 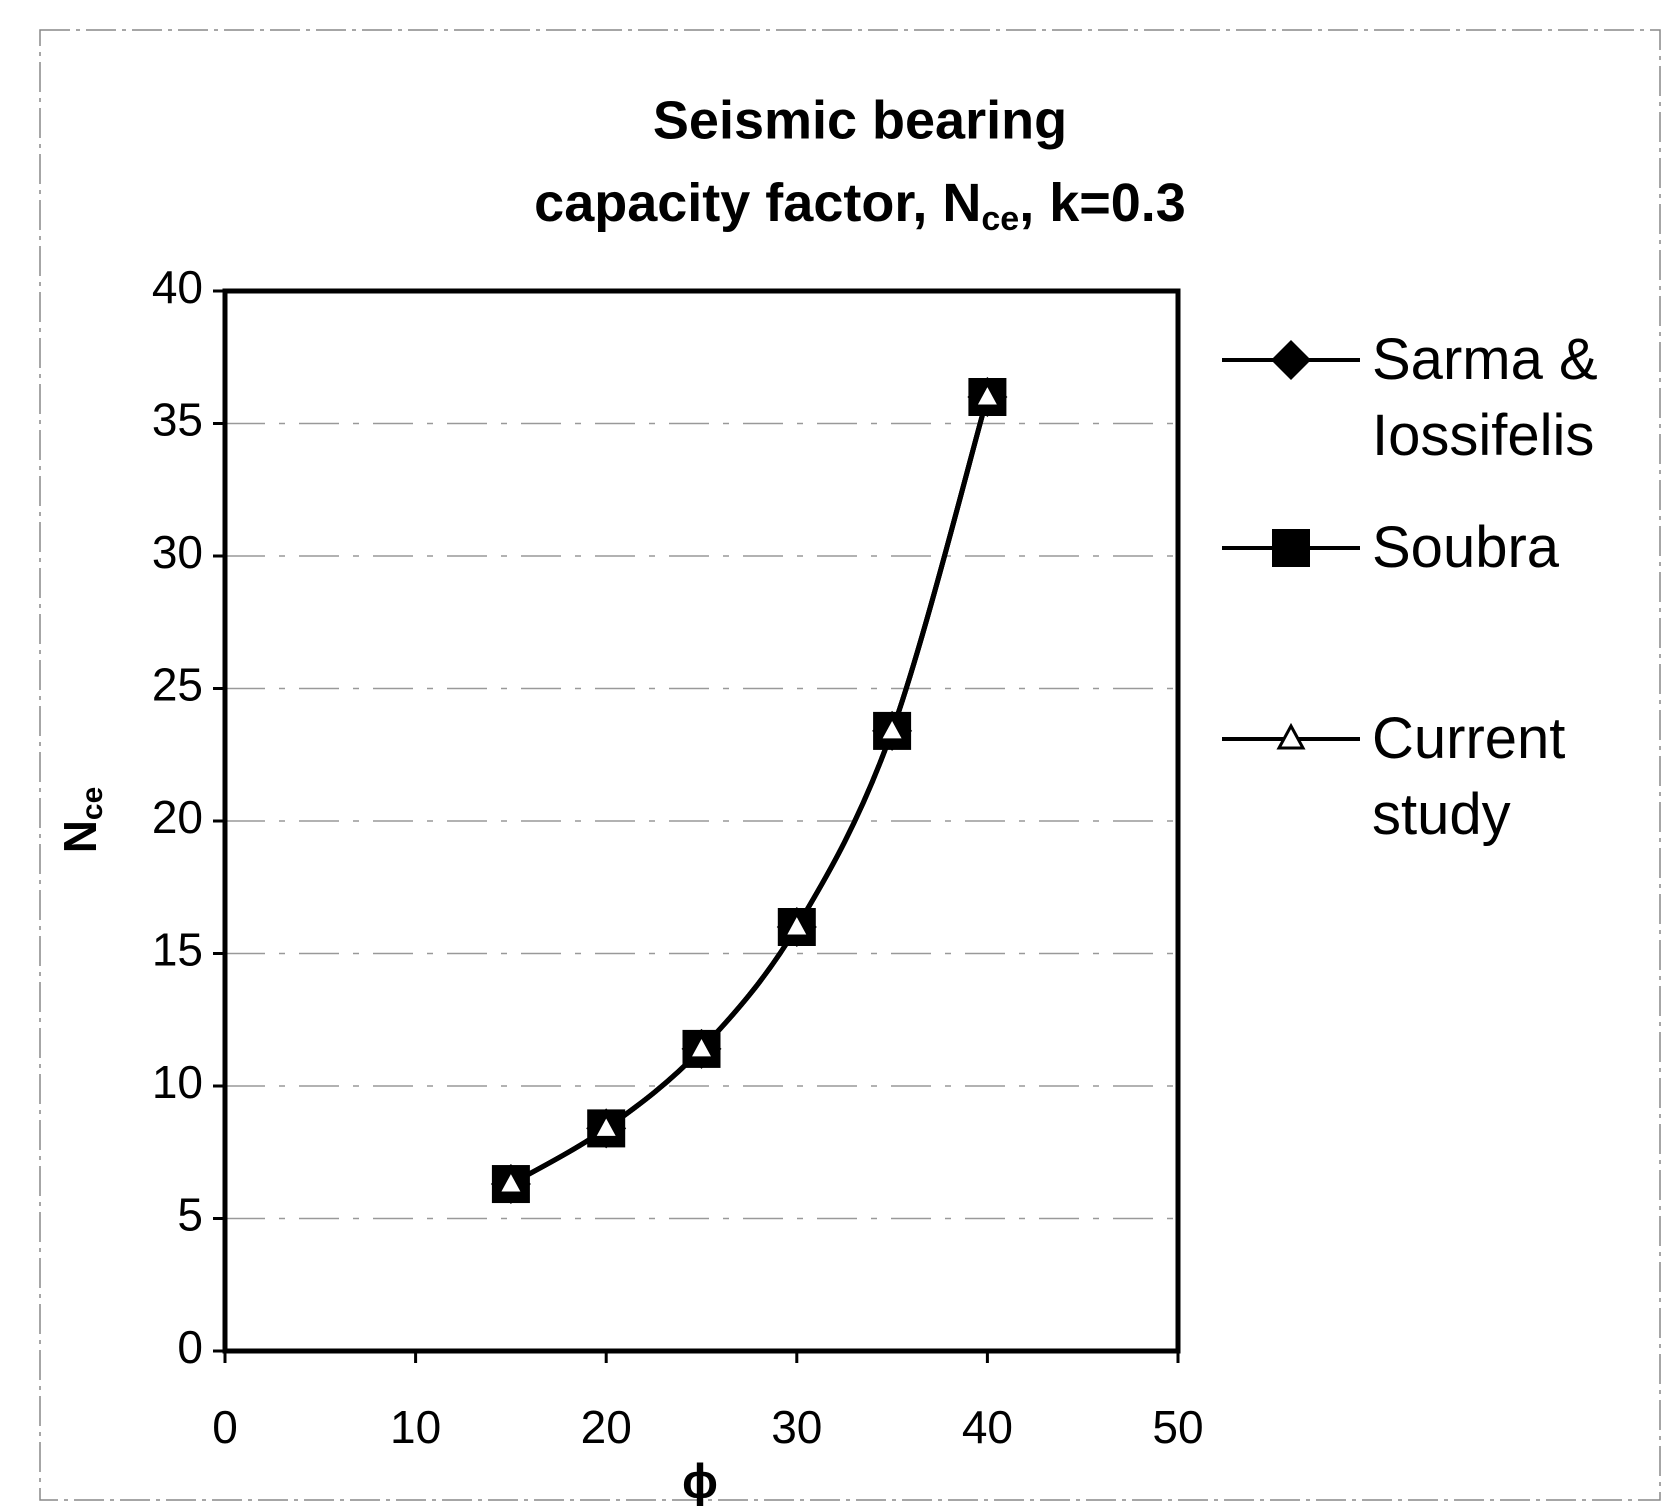 I want to click on x-tick-label: 0, so click(x=225, y=1427).